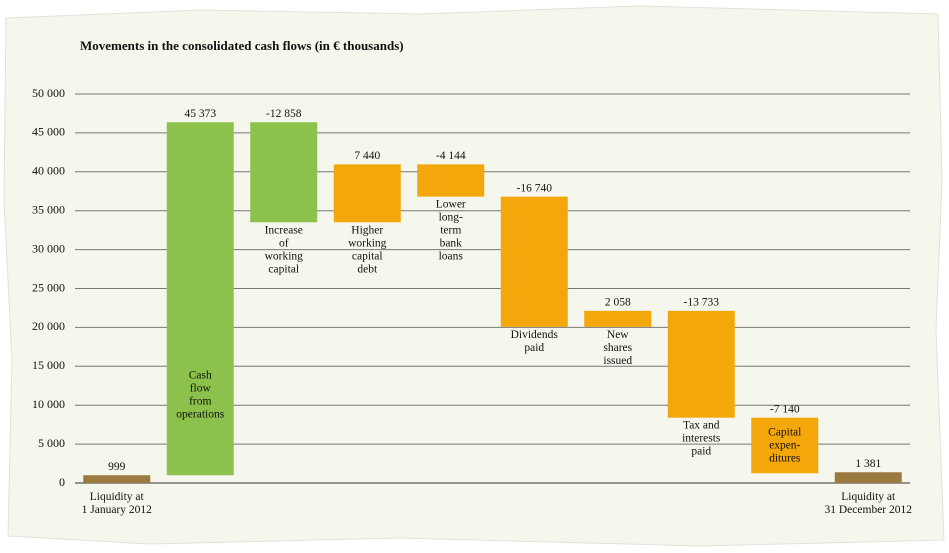 This screenshot has width=949, height=553. I want to click on category-label: Dividends paid, so click(535, 340).